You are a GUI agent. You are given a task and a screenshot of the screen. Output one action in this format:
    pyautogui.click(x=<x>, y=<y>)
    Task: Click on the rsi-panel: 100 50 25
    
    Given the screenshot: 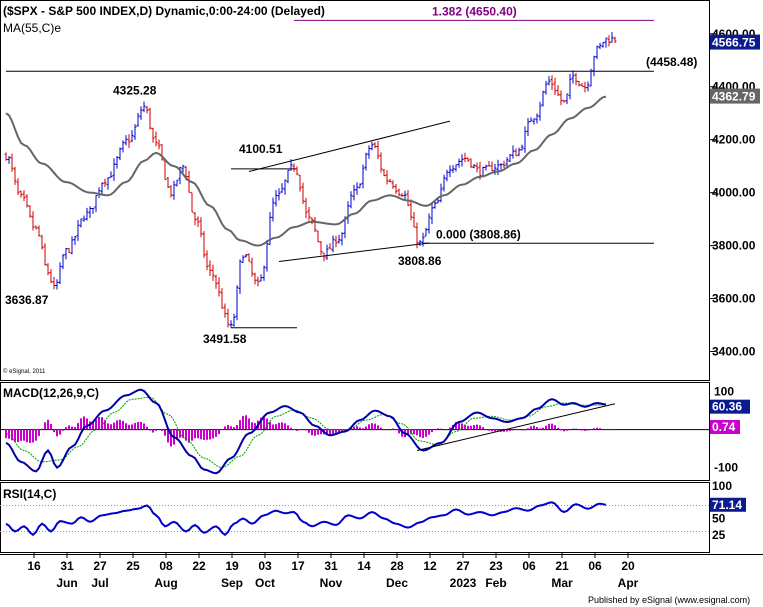 What is the action you would take?
    pyautogui.click(x=366, y=510)
    